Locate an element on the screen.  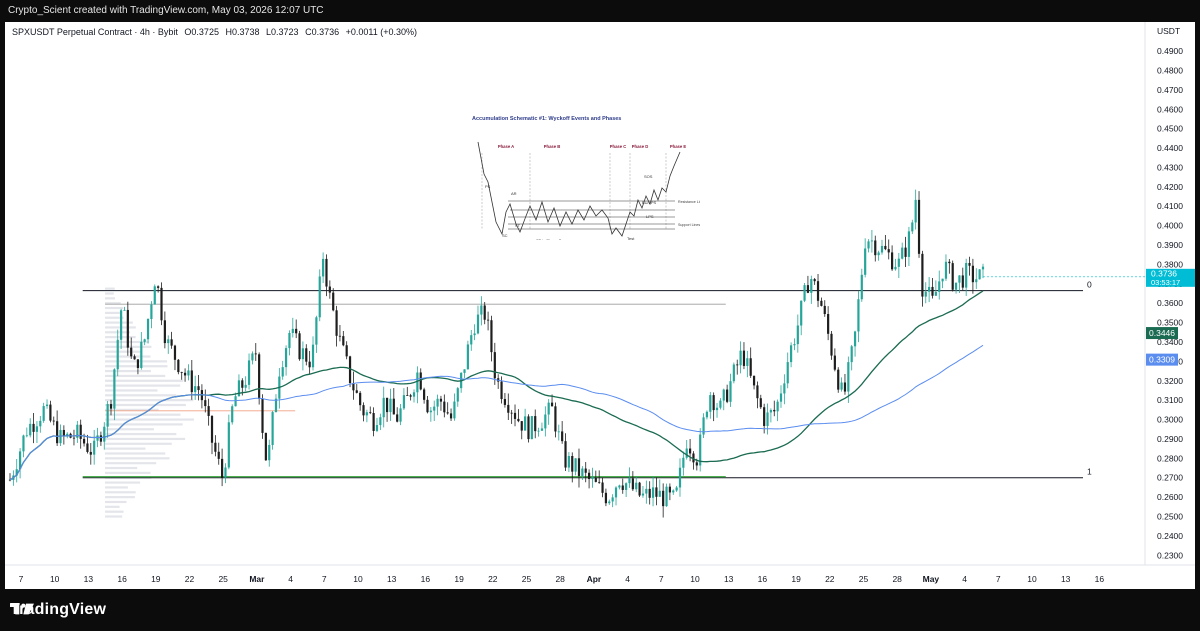
y-tick-label: 0.3800 is located at coordinates (1170, 264).